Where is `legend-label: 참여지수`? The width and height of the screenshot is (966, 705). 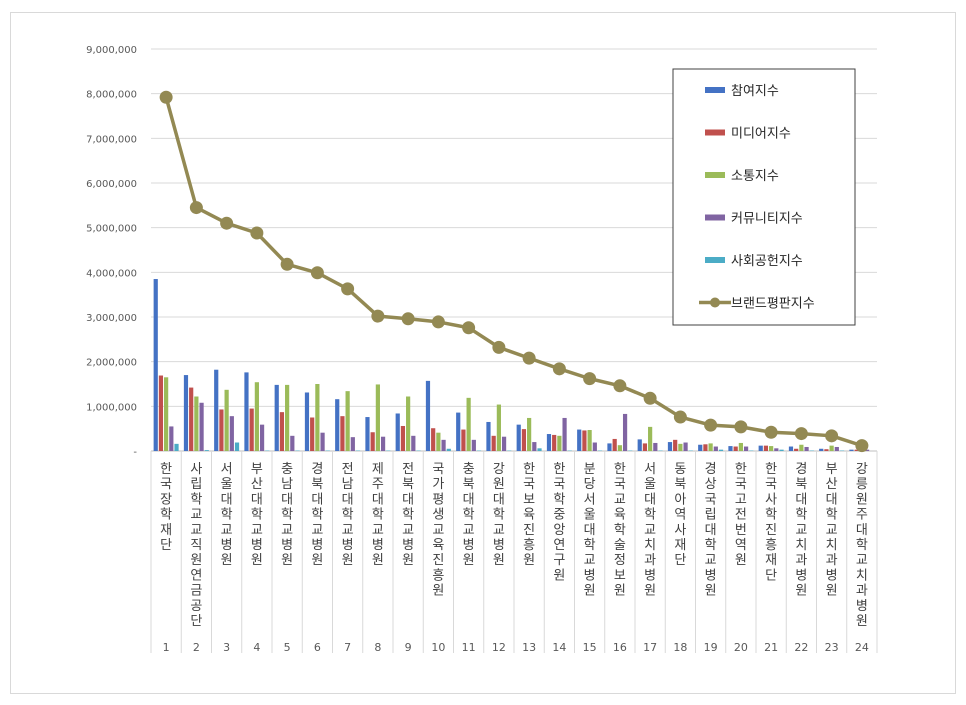 legend-label: 참여지수 is located at coordinates (755, 91).